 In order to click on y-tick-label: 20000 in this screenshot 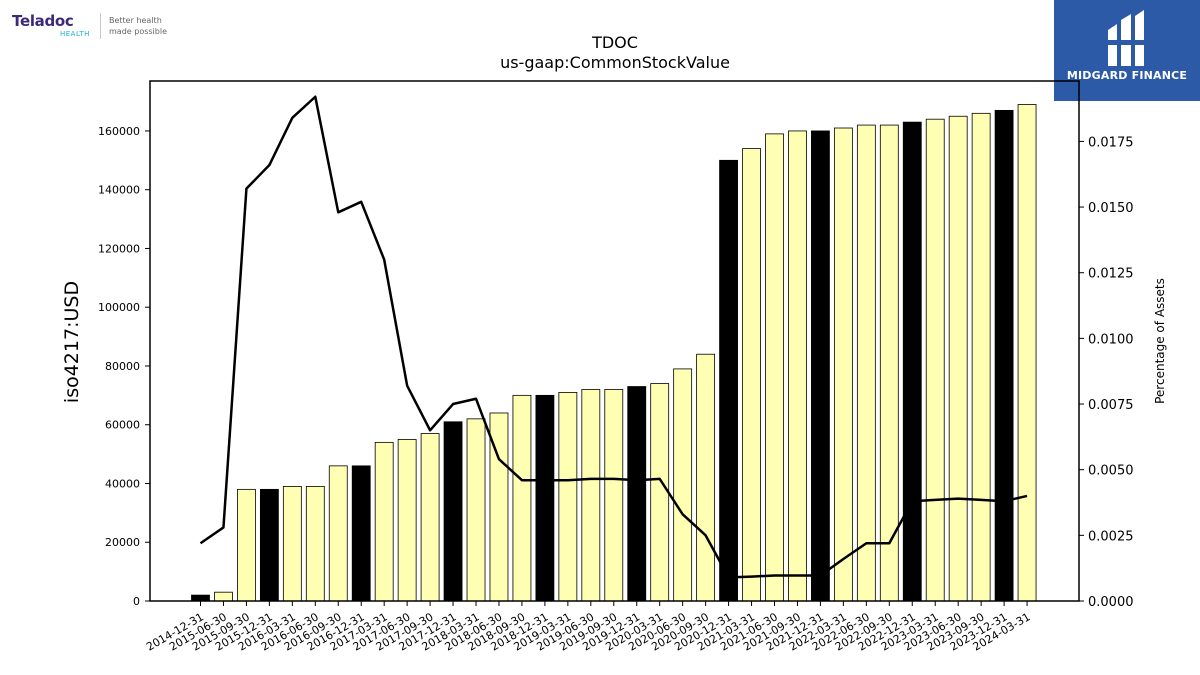, I will do `click(122, 542)`.